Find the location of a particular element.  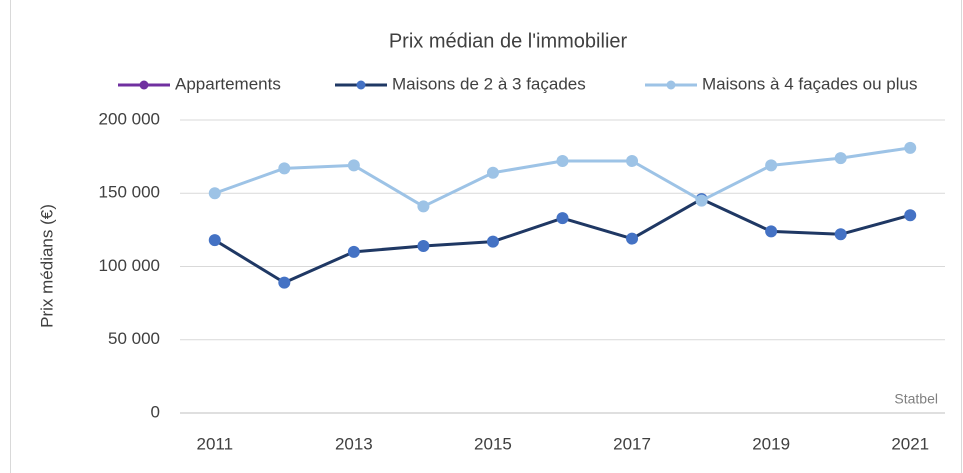

x-tick-label: 2015 is located at coordinates (493, 443).